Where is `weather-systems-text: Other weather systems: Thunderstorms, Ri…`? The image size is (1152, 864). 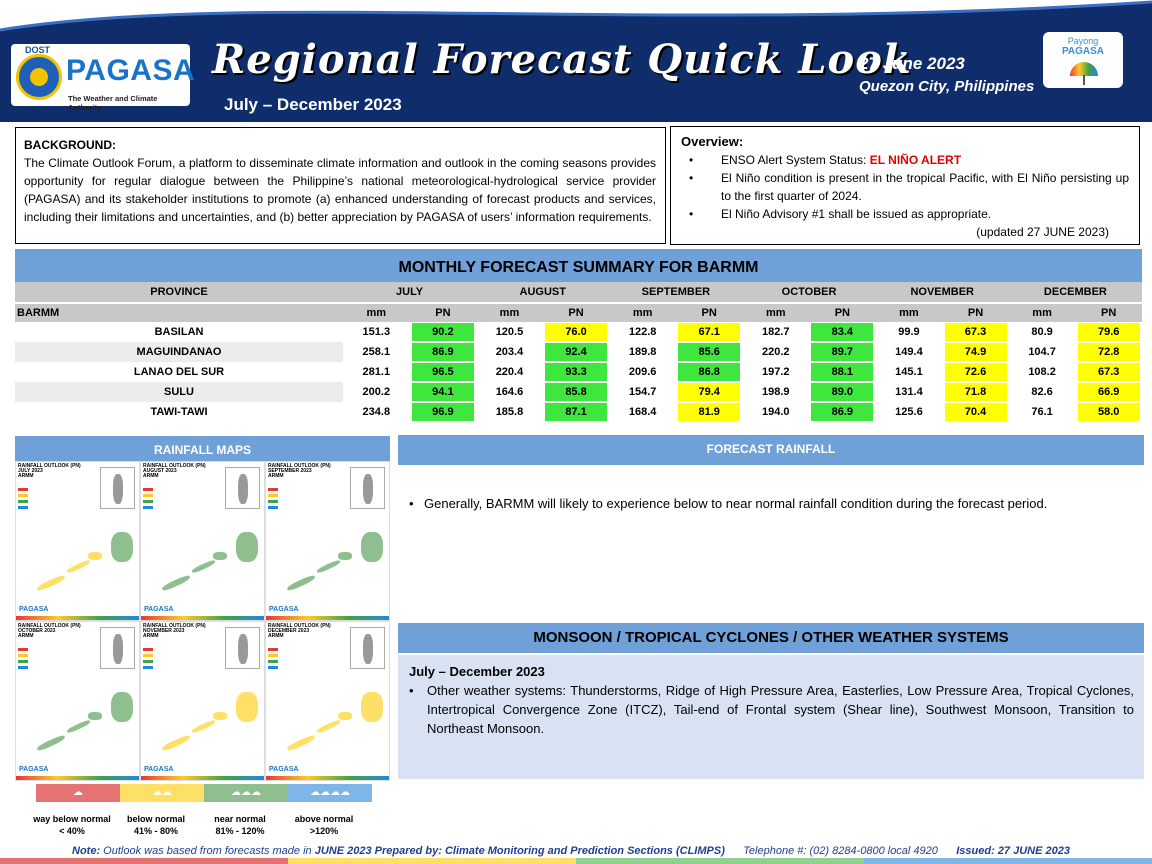 weather-systems-text: Other weather systems: Thunderstorms, Ri… is located at coordinates (771, 709).